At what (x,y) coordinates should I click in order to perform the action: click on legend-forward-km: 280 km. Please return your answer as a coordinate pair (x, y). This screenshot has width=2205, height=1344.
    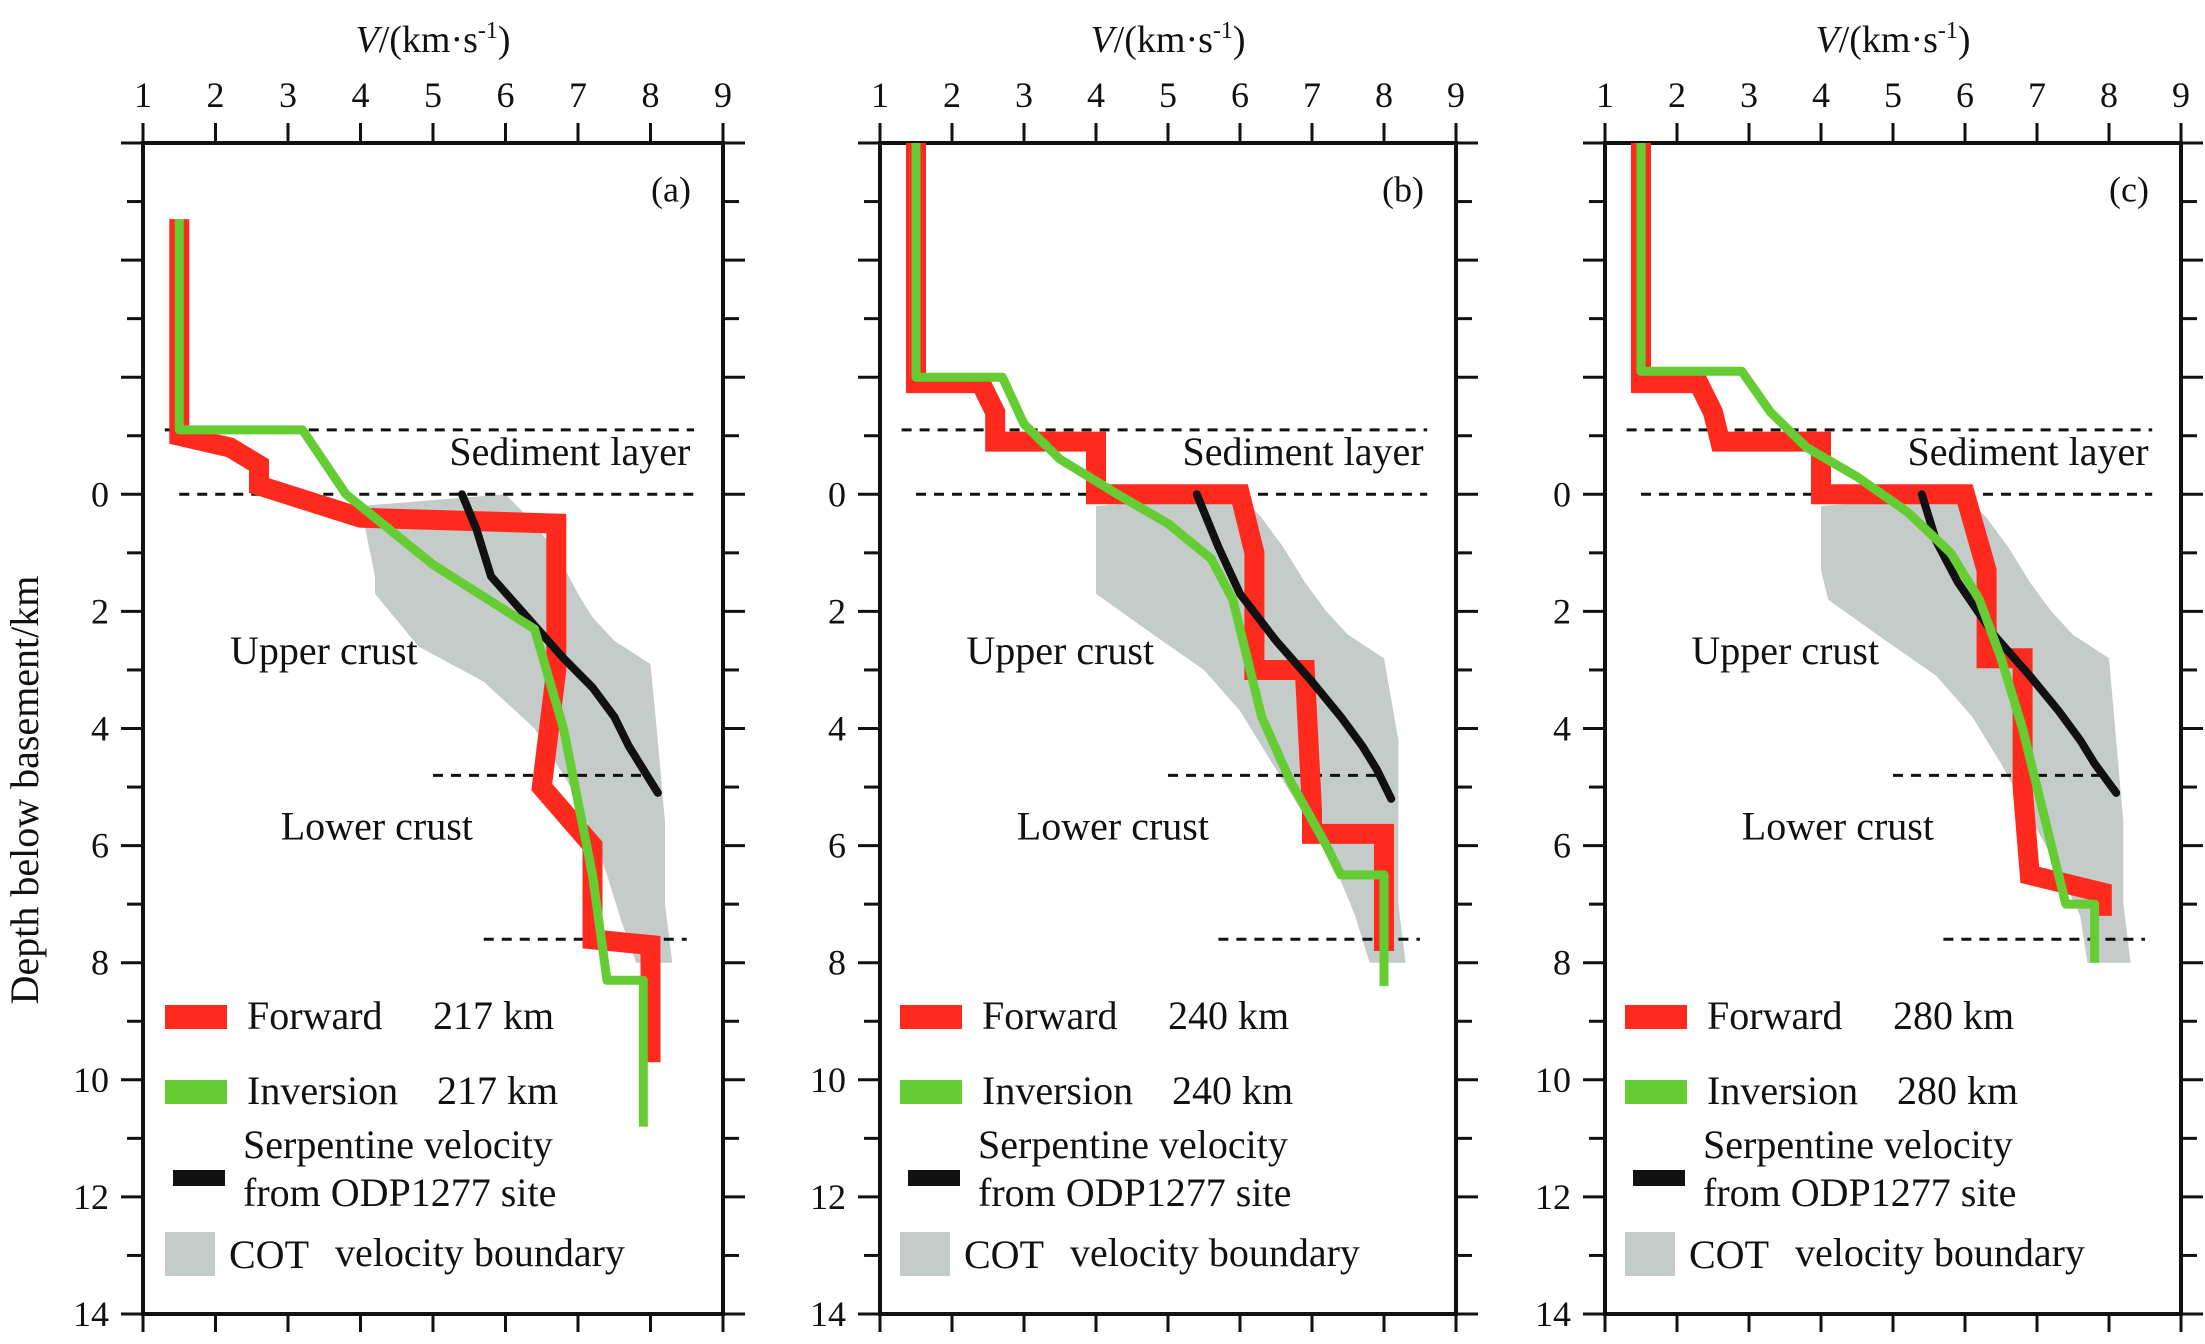
    Looking at the image, I should click on (1953, 1015).